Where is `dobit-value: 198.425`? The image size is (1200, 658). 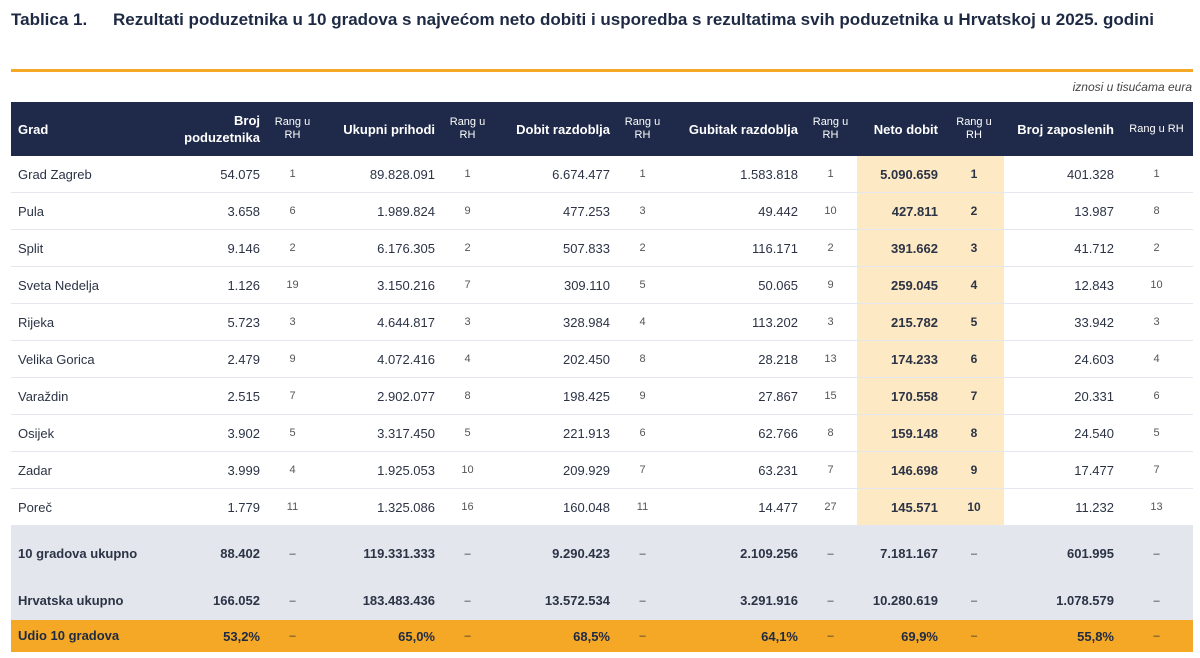 dobit-value: 198.425 is located at coordinates (555, 396).